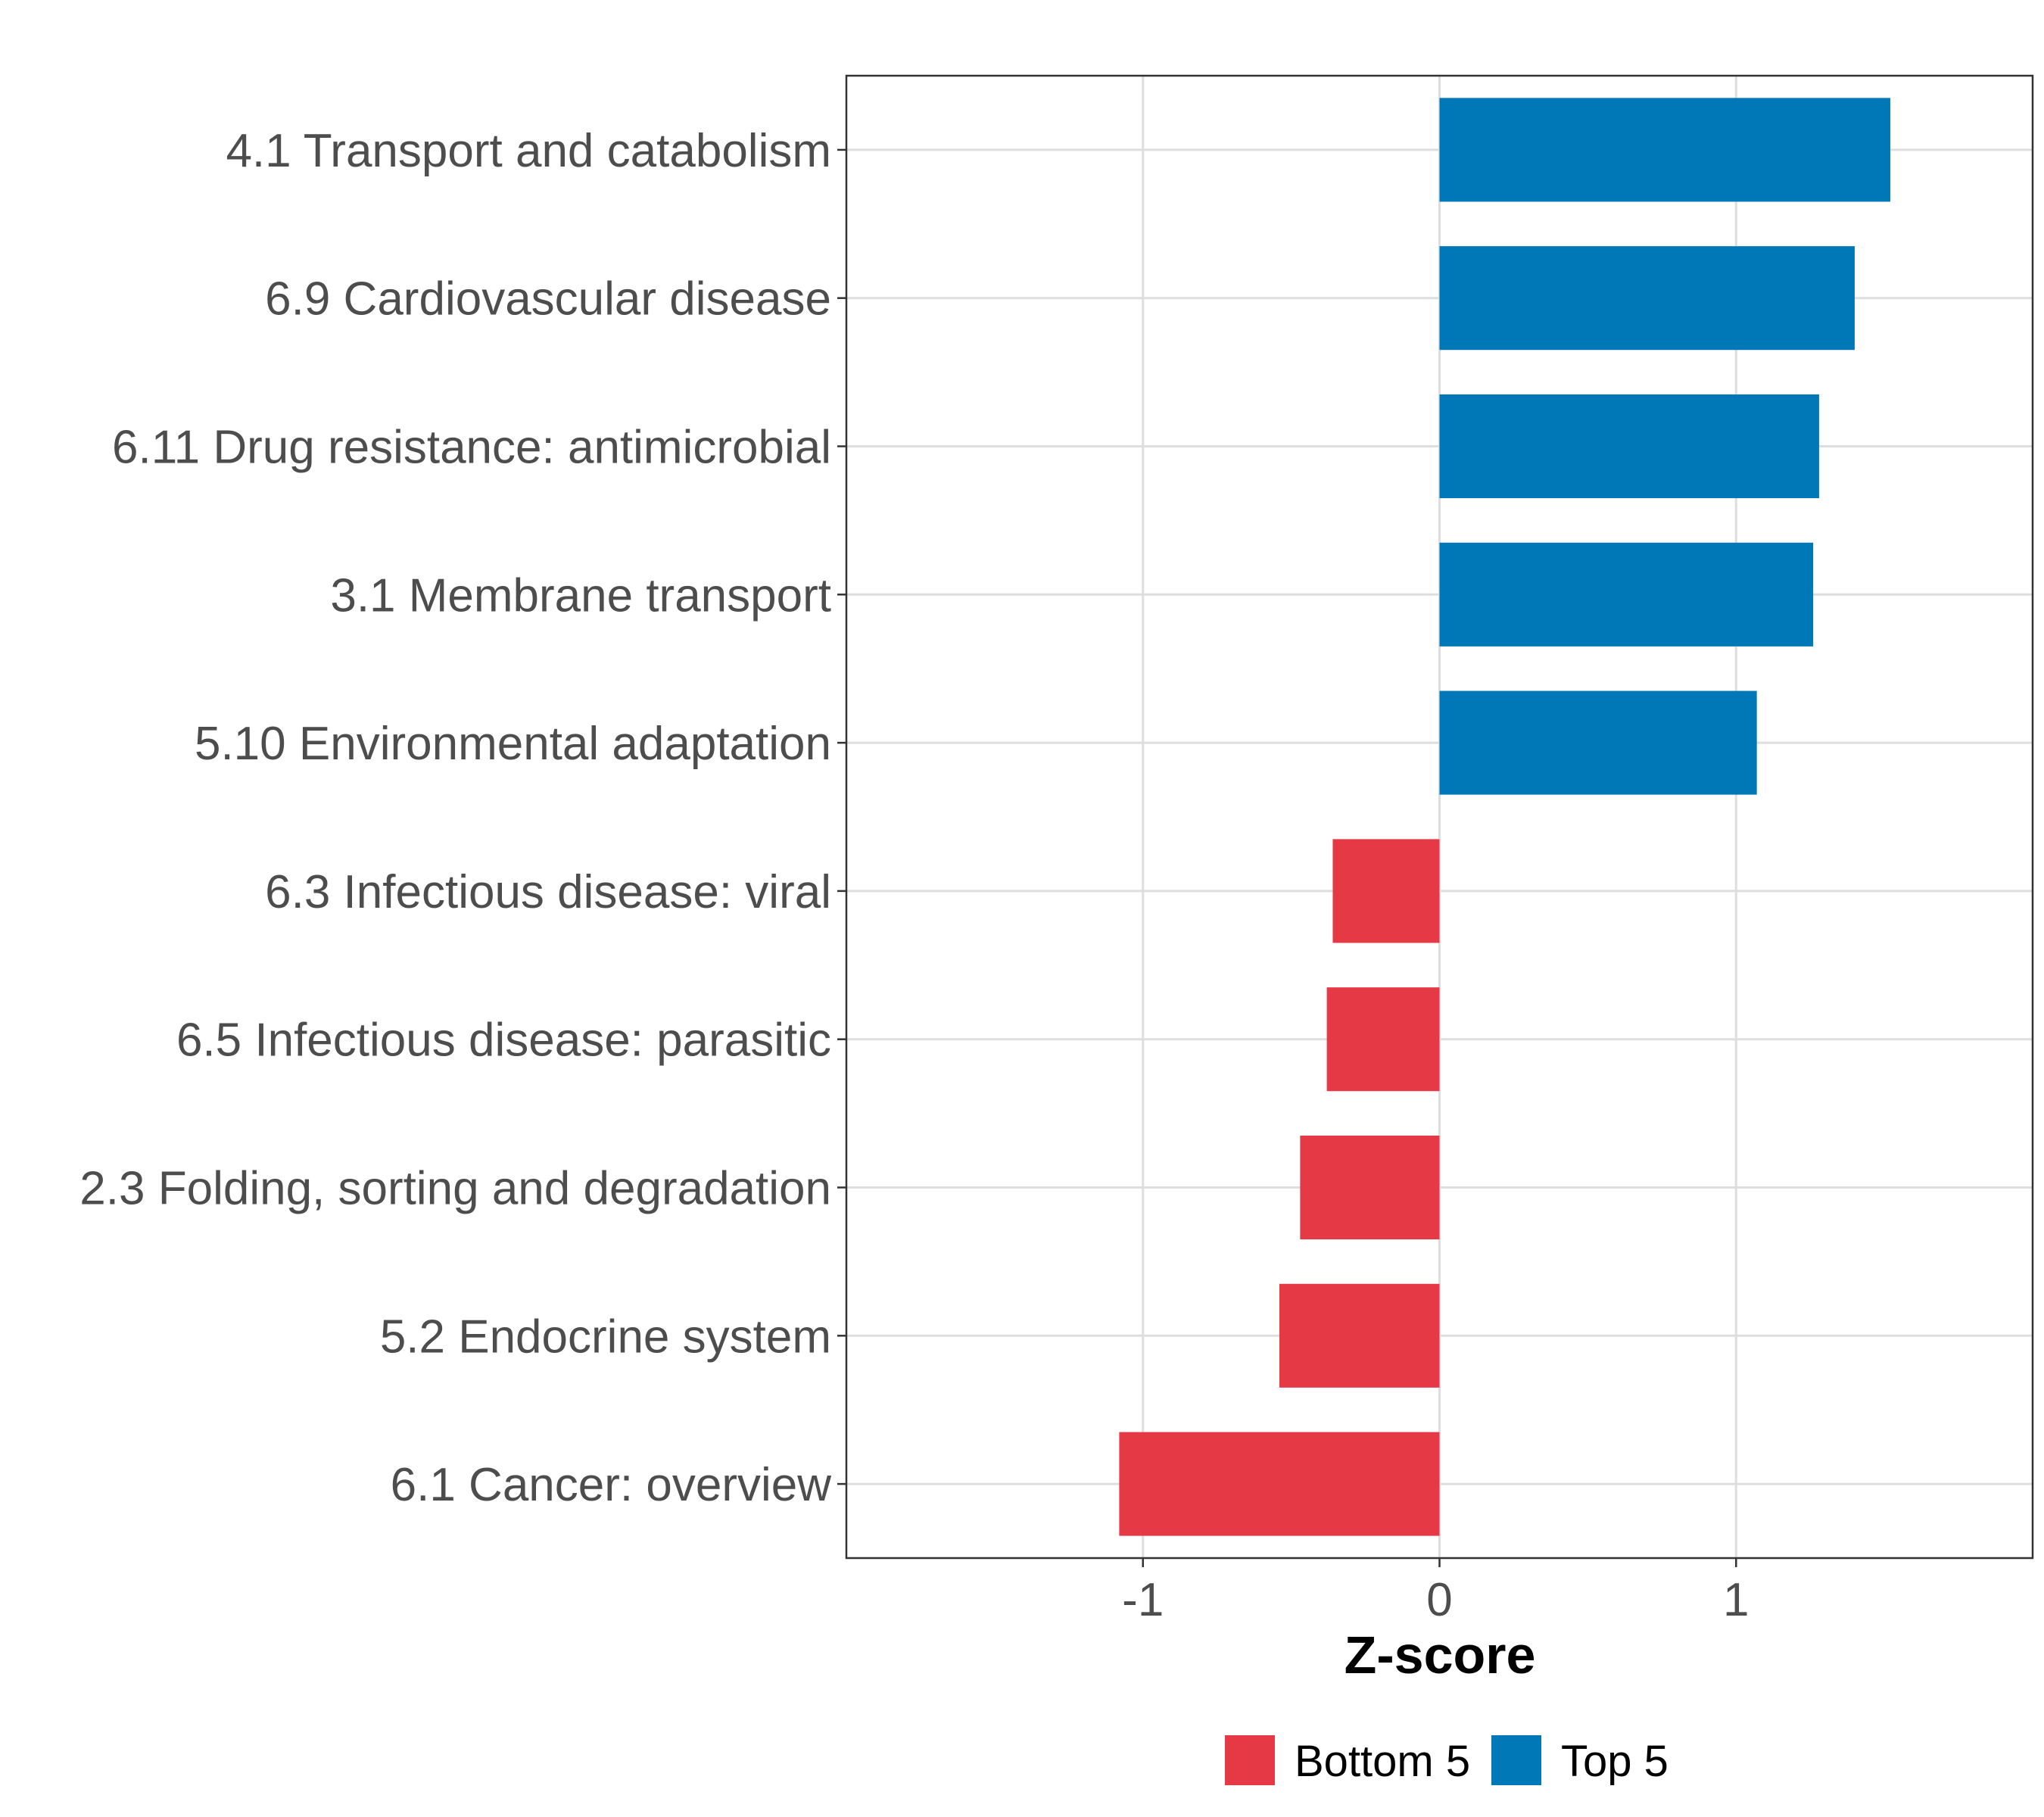 This screenshot has height=1817, width=2044. Describe the element at coordinates (605, 1337) in the screenshot. I see `y-tick-label: 5.2 Endocrine system` at that location.